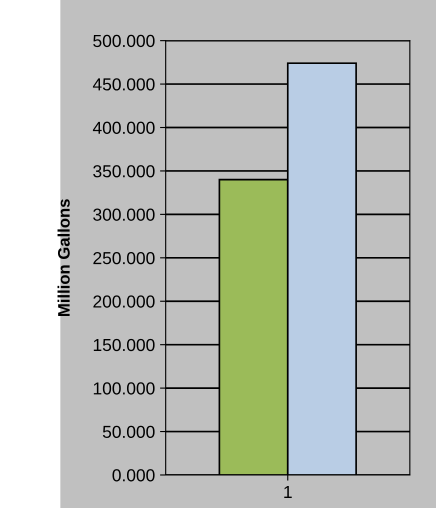  I want to click on y-tick-label: 500.000, so click(124, 41).